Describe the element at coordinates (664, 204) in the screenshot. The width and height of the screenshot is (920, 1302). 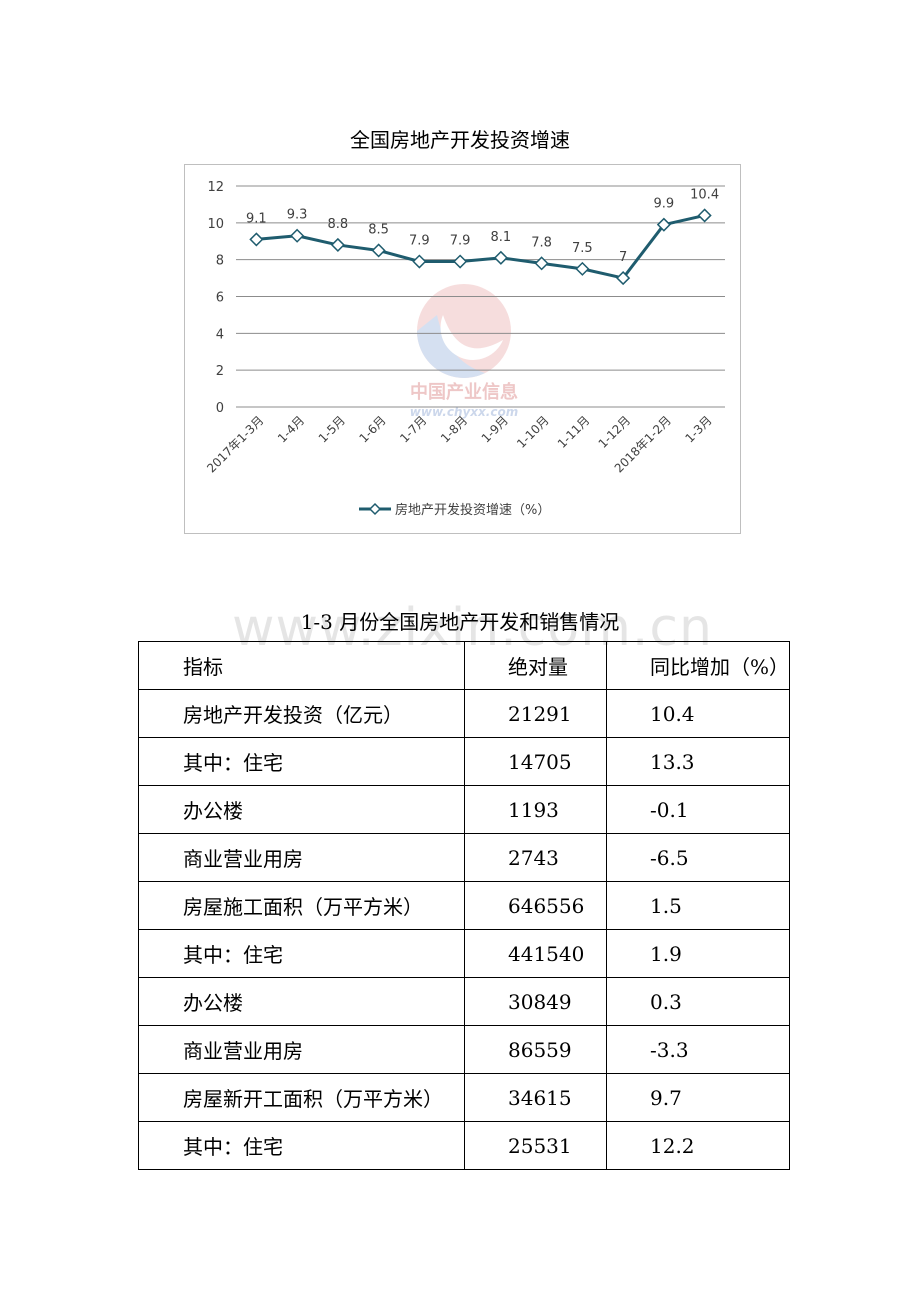
I see `data-label: 9.9` at that location.